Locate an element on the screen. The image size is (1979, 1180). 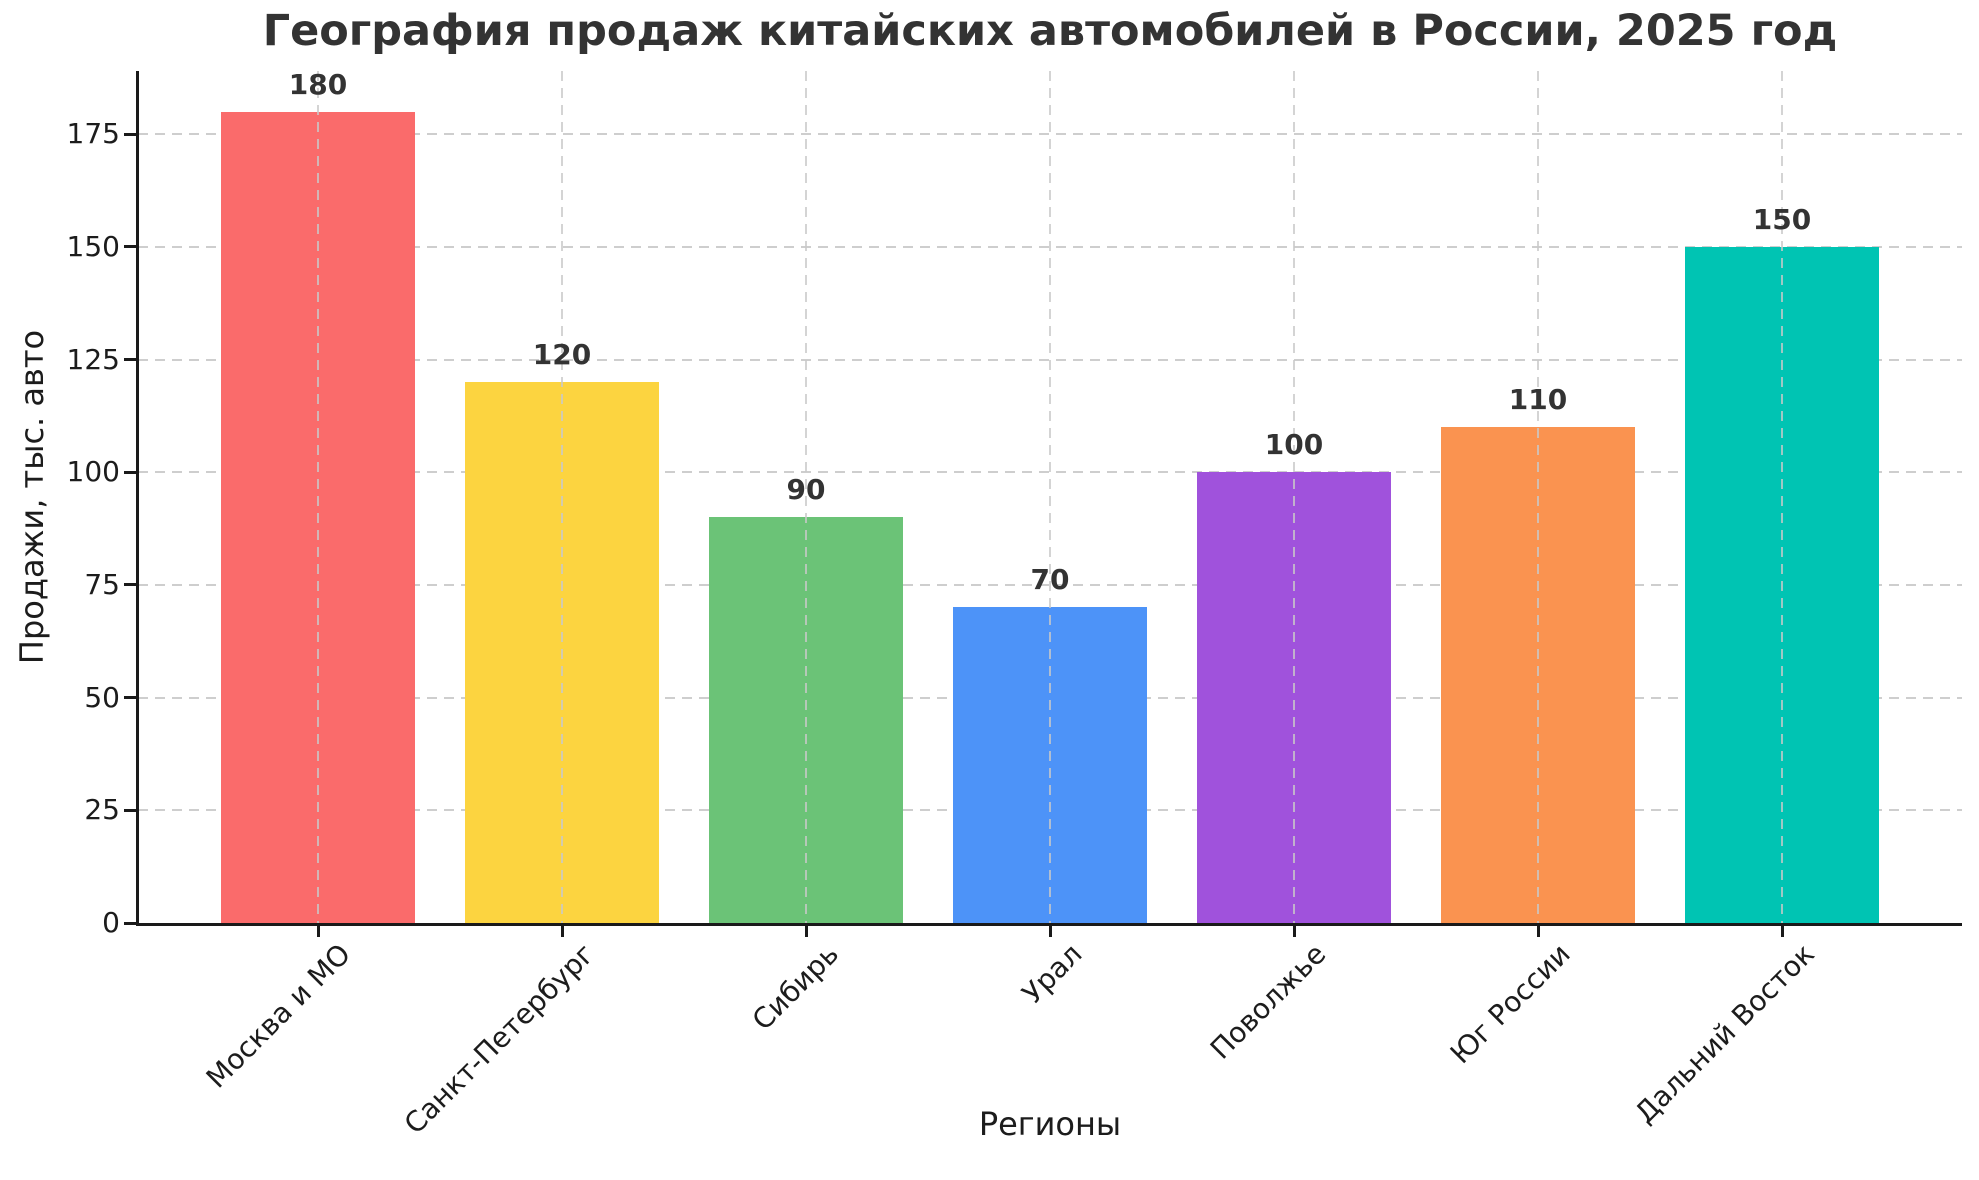
bar-value-label: 100 is located at coordinates (1294, 445).